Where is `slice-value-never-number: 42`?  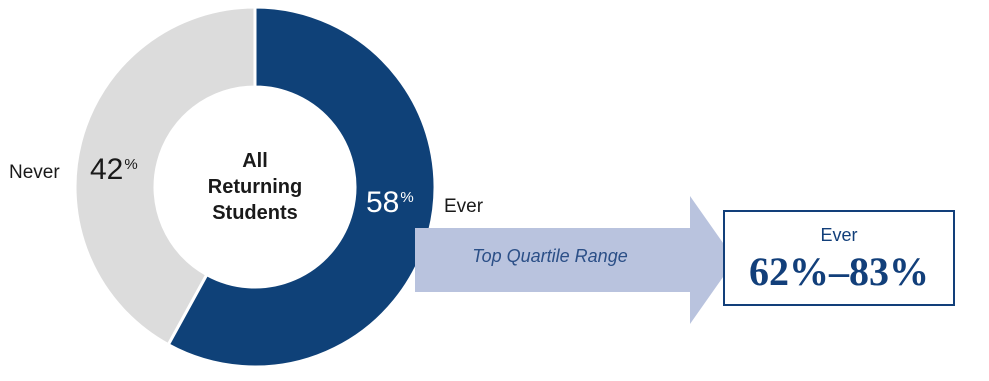 slice-value-never-number: 42 is located at coordinates (107, 169).